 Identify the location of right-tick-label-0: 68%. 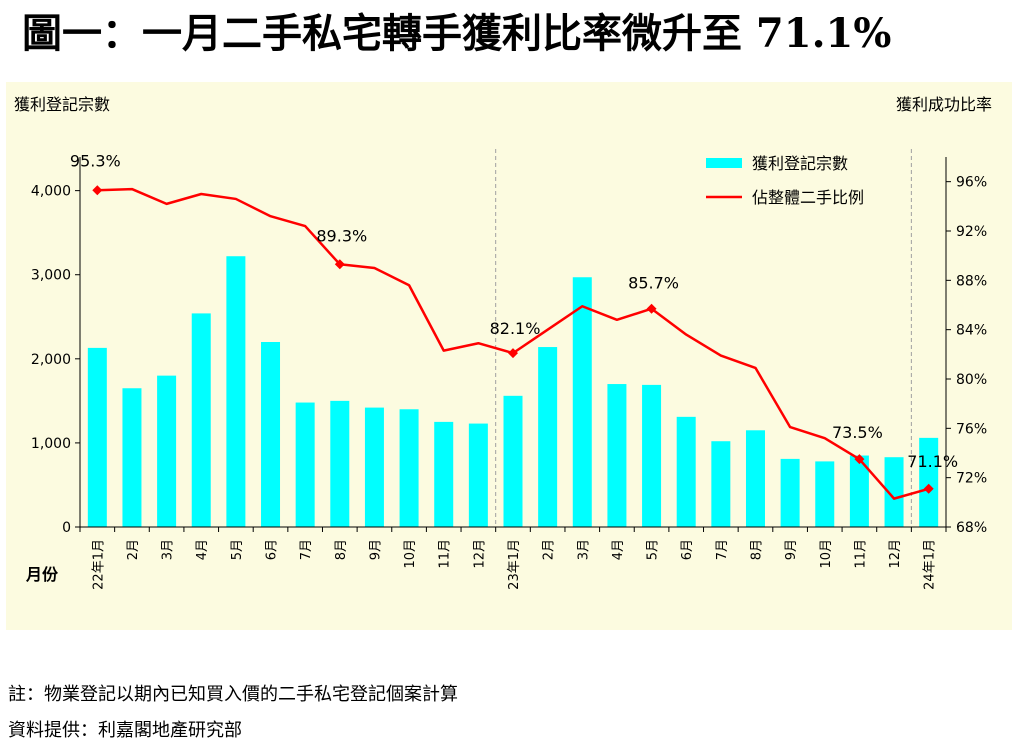
(971, 528).